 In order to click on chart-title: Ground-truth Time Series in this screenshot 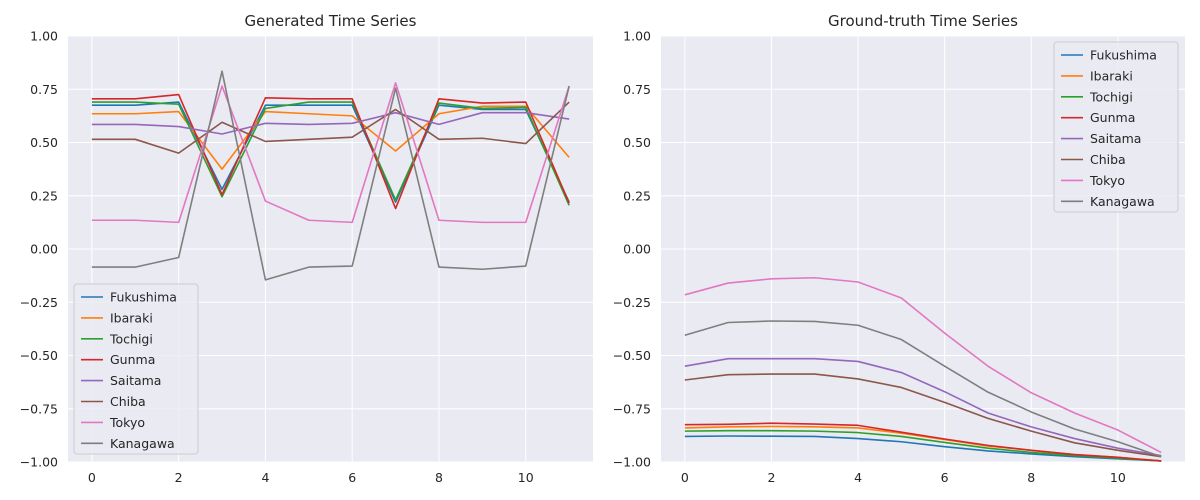, I will do `click(923, 21)`.